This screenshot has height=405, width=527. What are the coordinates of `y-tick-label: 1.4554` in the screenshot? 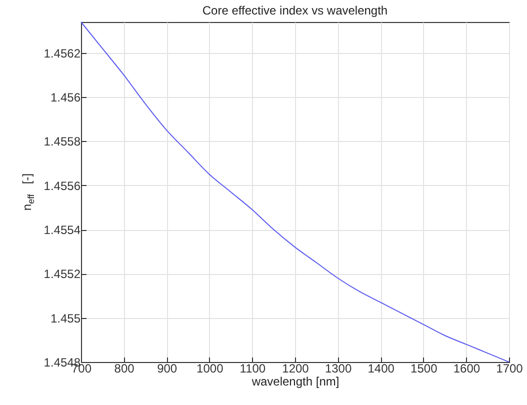 It's located at (62, 230).